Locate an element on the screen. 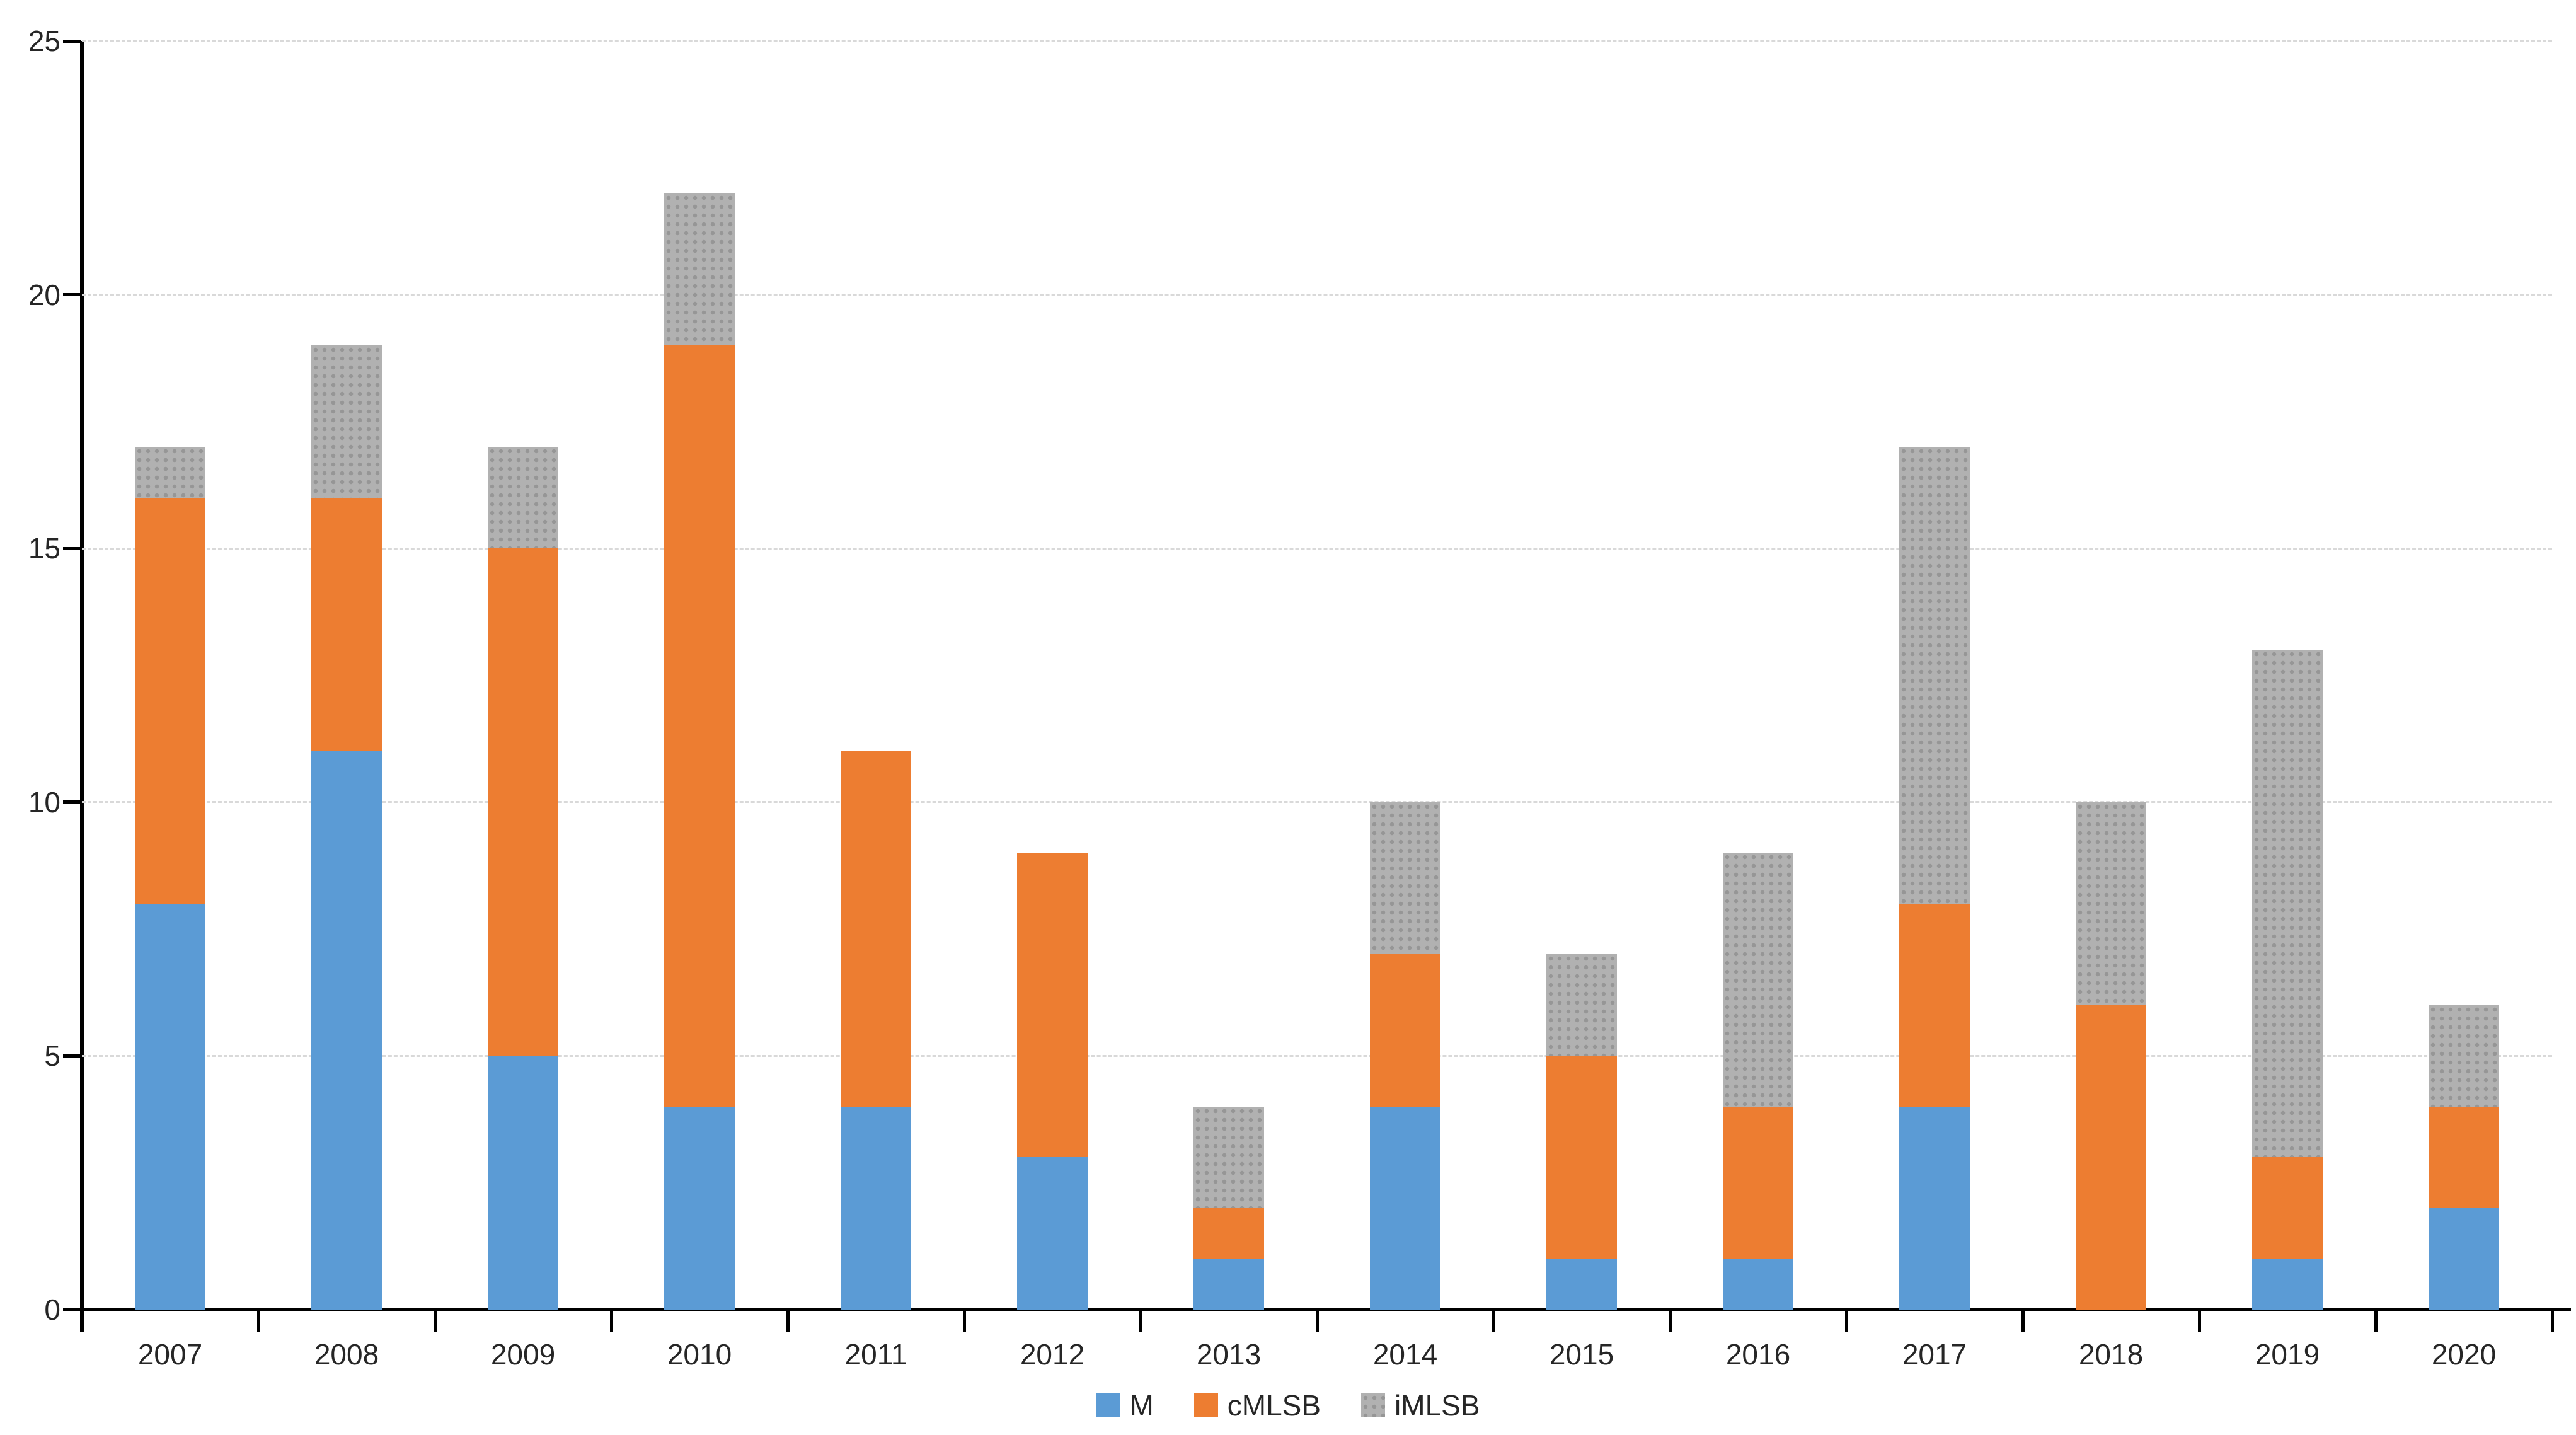  legend-item-iMLSB: iMLSB is located at coordinates (1420, 1405).